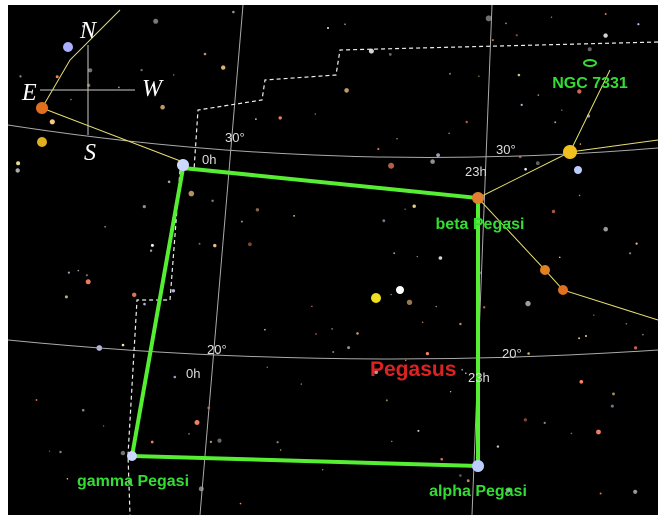 This screenshot has width=664, height=519. I want to click on galaxy-marker, so click(590, 63).